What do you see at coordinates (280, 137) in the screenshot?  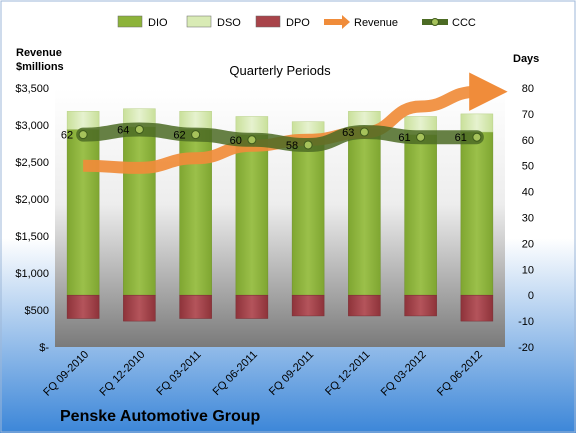 I see `ccc-line` at bounding box center [280, 137].